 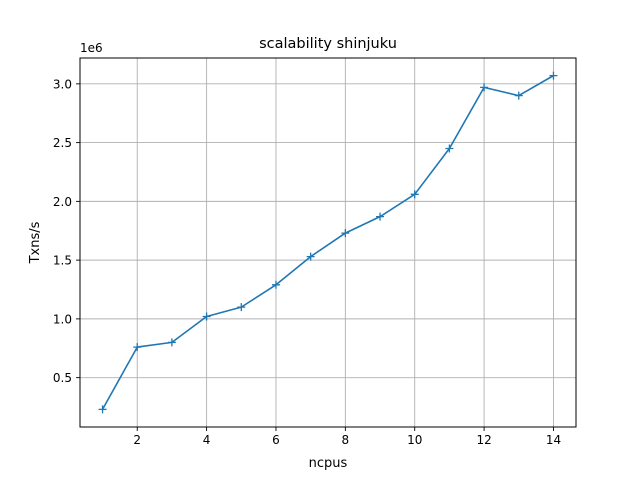 I want to click on y-tick-label: 2.0, so click(x=62, y=202).